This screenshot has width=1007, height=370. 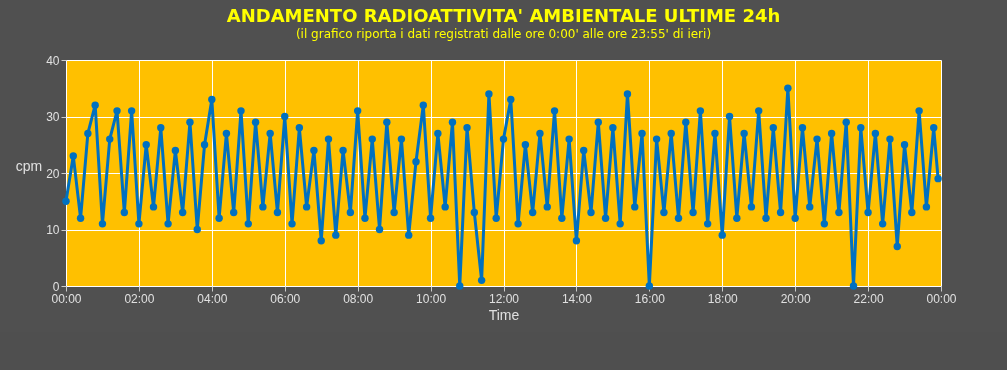 What do you see at coordinates (868, 298) in the screenshot?
I see `x-tick-label: 22:00` at bounding box center [868, 298].